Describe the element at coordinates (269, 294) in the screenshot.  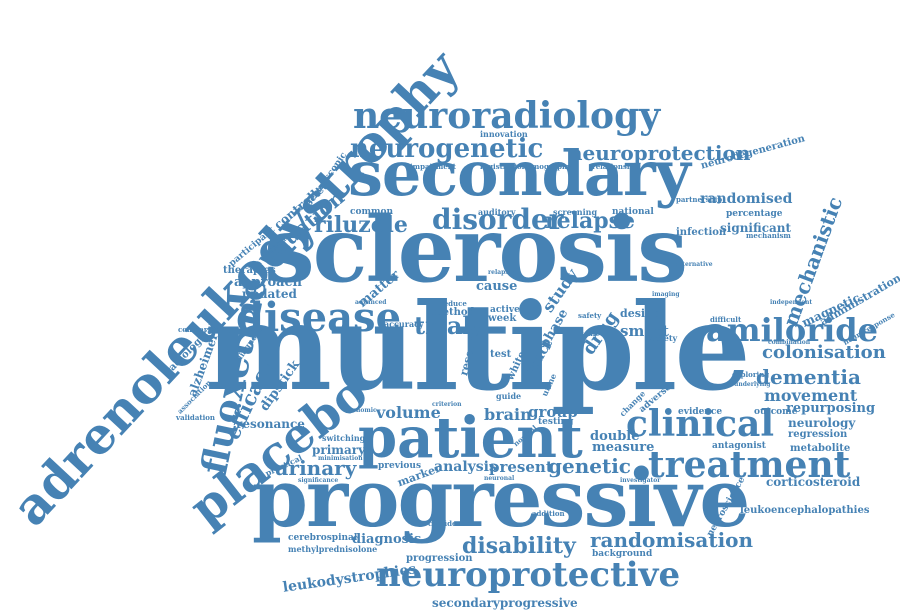
I see `word-updated: updated` at that location.